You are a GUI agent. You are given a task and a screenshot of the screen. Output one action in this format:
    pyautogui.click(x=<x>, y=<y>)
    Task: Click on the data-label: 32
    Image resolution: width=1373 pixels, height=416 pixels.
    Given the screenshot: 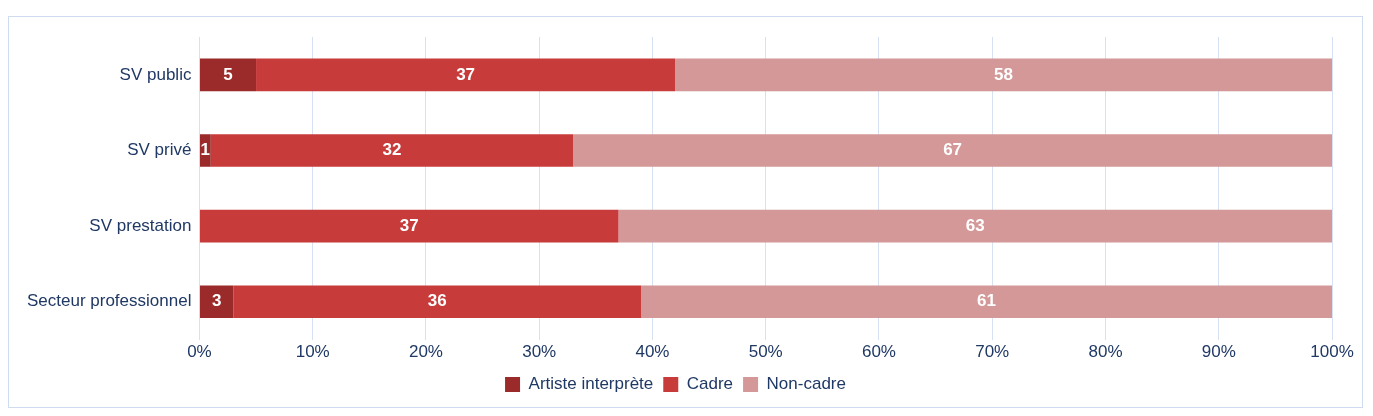 What is the action you would take?
    pyautogui.click(x=392, y=150)
    